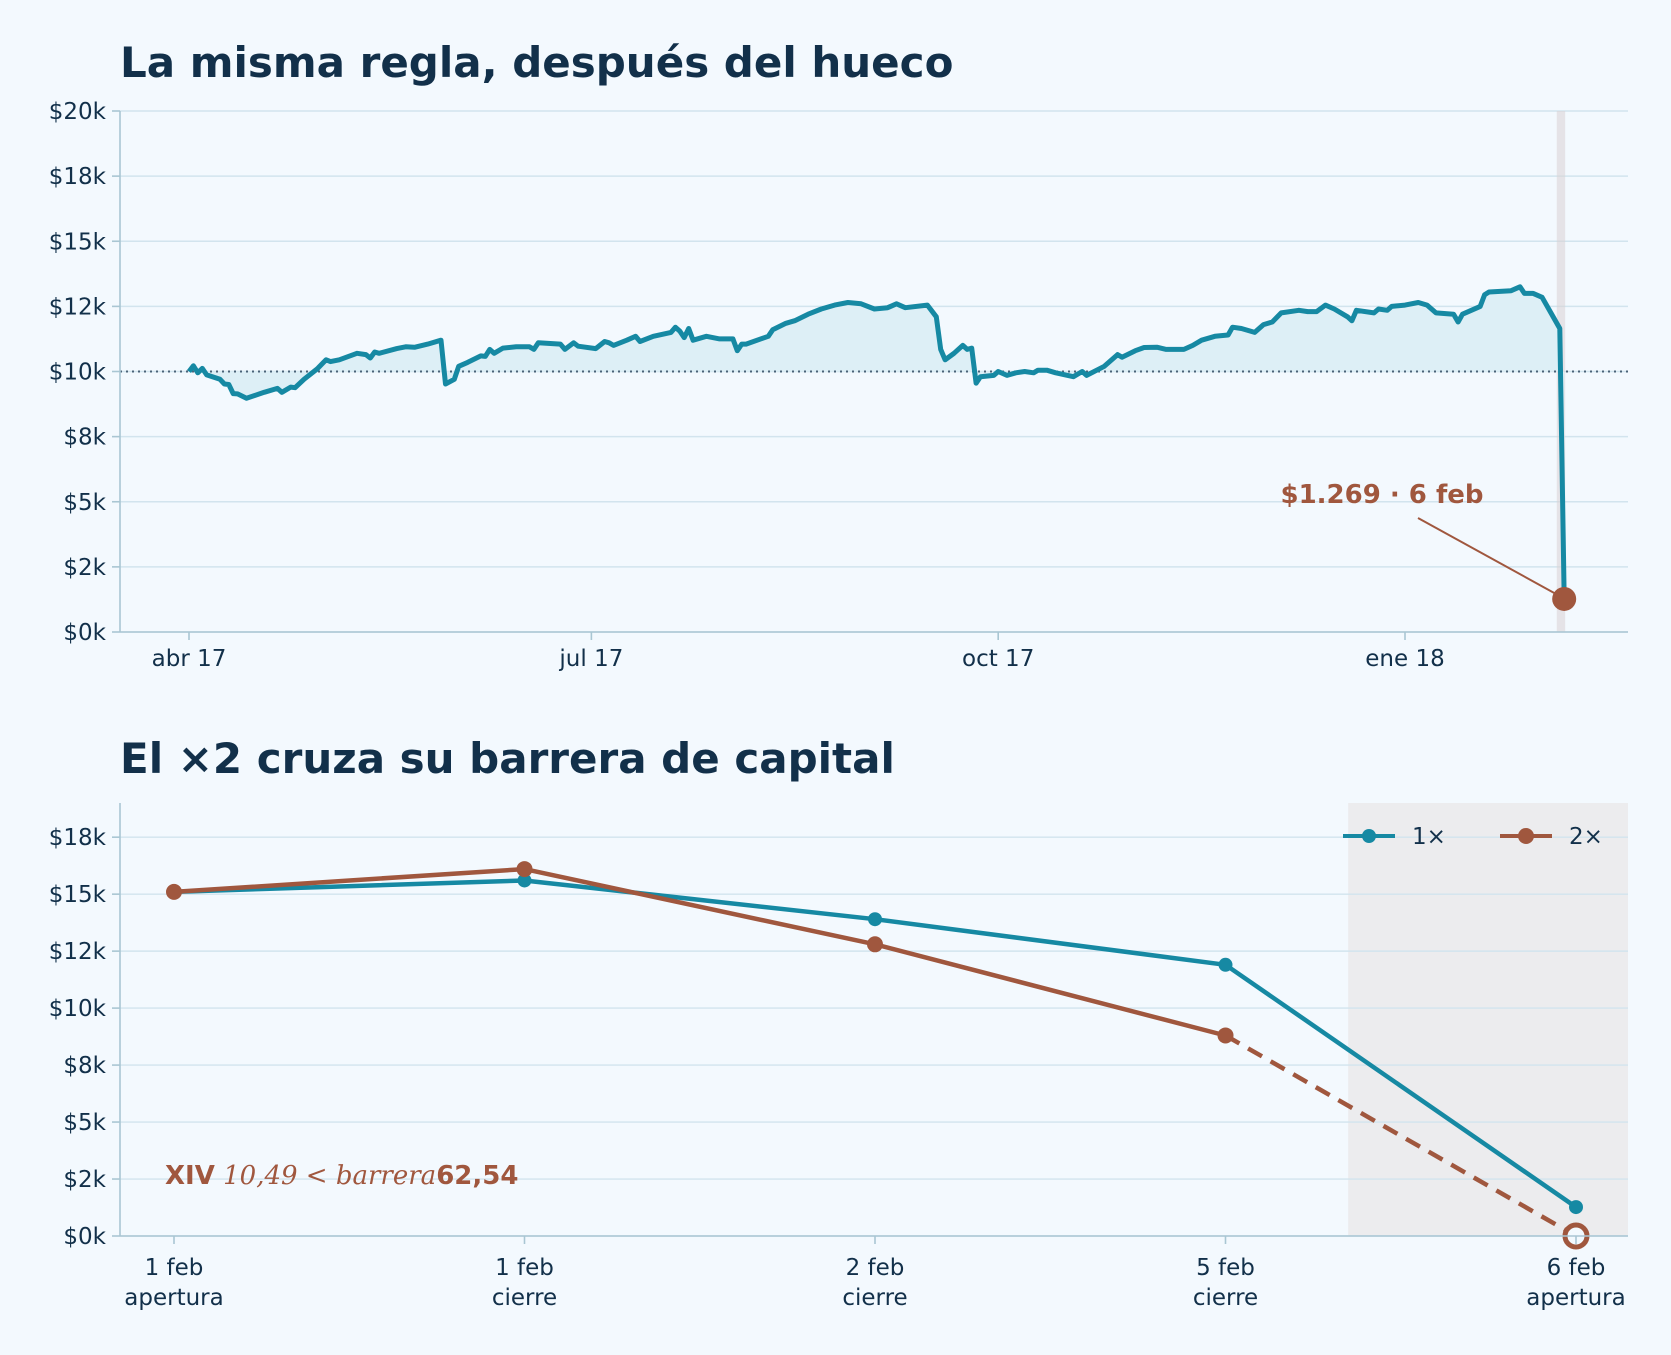  What do you see at coordinates (536, 62) in the screenshot?
I see `top-chart-title: La misma regla, después del hueco` at bounding box center [536, 62].